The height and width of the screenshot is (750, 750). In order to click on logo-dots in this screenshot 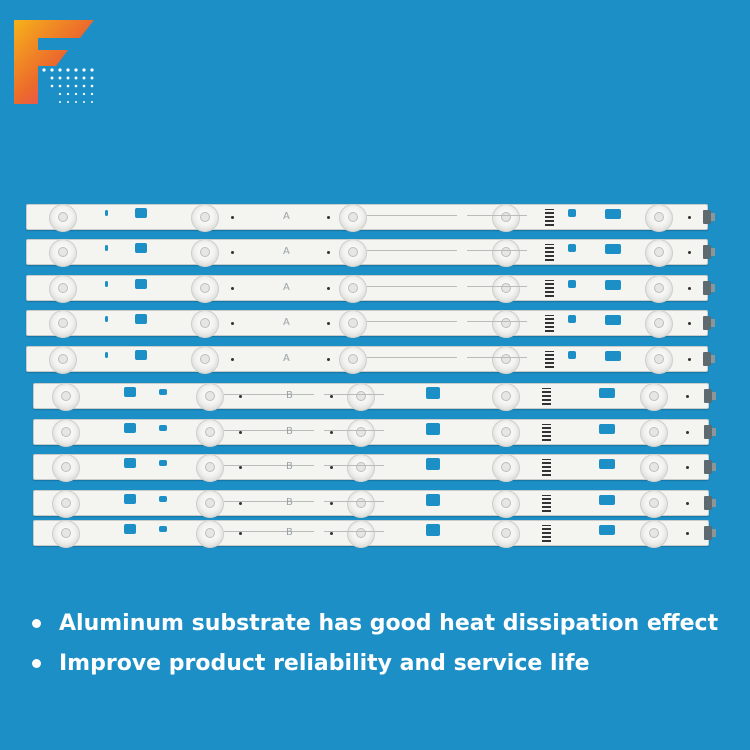, I will do `click(68, 85)`.